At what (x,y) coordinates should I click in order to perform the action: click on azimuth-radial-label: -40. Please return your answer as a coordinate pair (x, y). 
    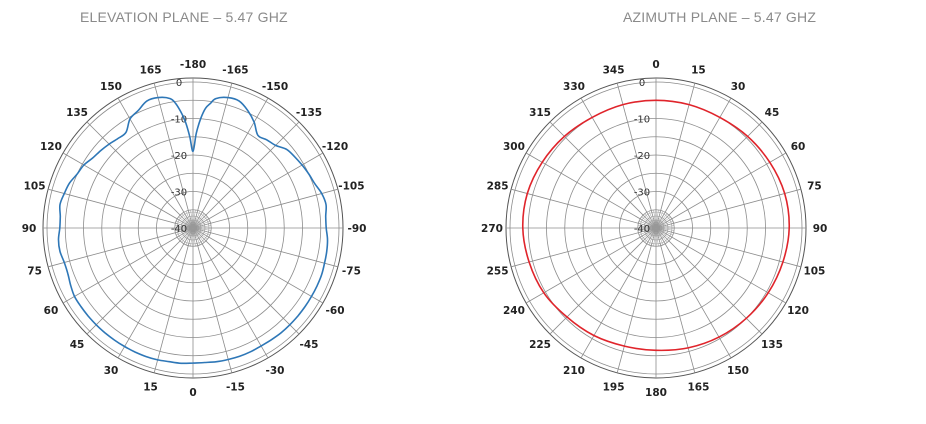
    Looking at the image, I should click on (642, 229).